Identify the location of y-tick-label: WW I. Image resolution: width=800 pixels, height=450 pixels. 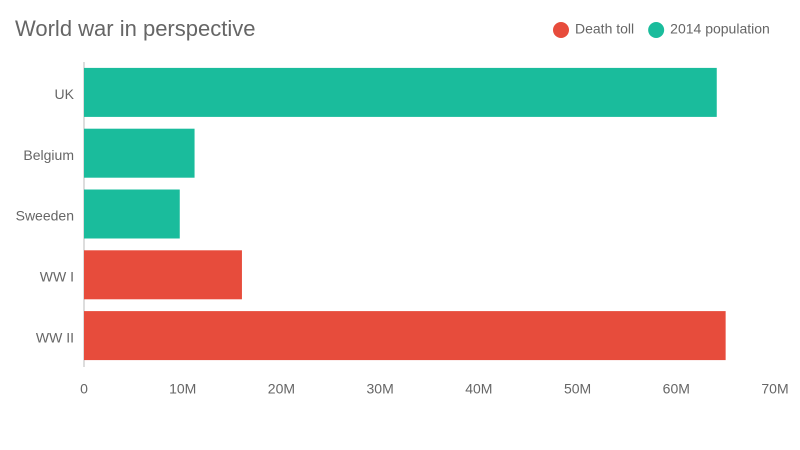
(57, 277).